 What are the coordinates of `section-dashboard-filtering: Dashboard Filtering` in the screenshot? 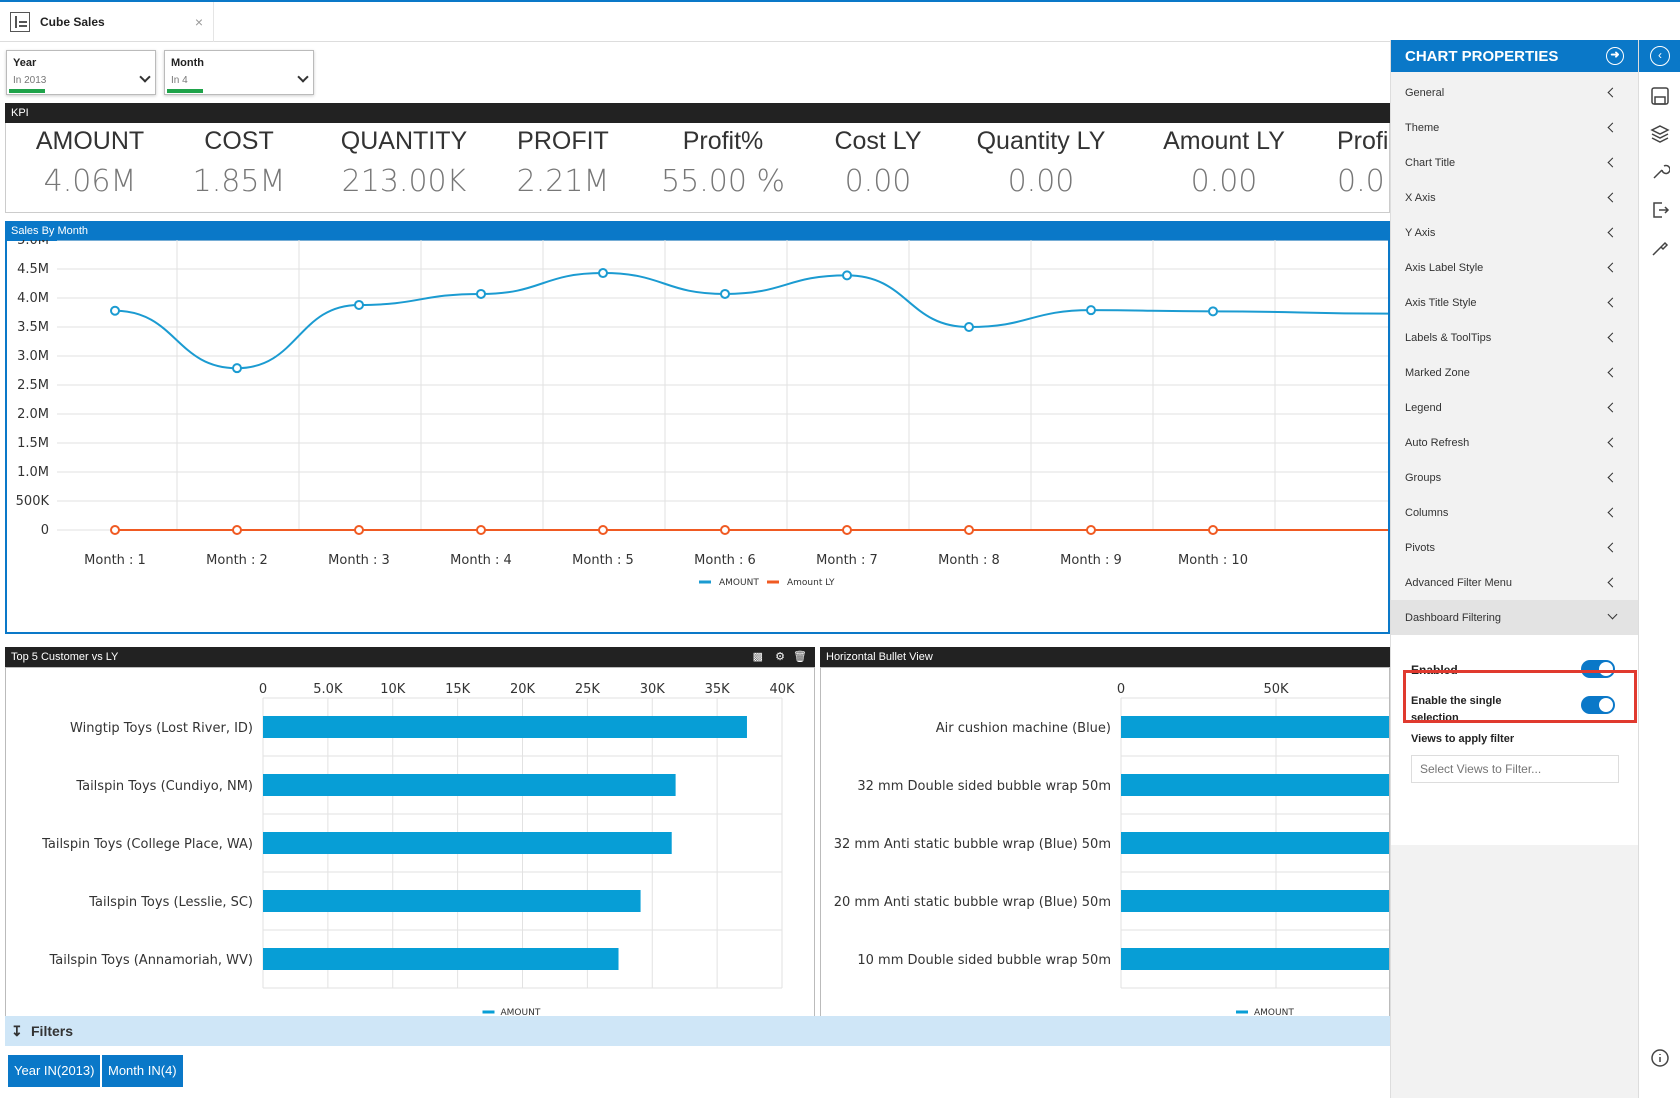 It's located at (1514, 617).